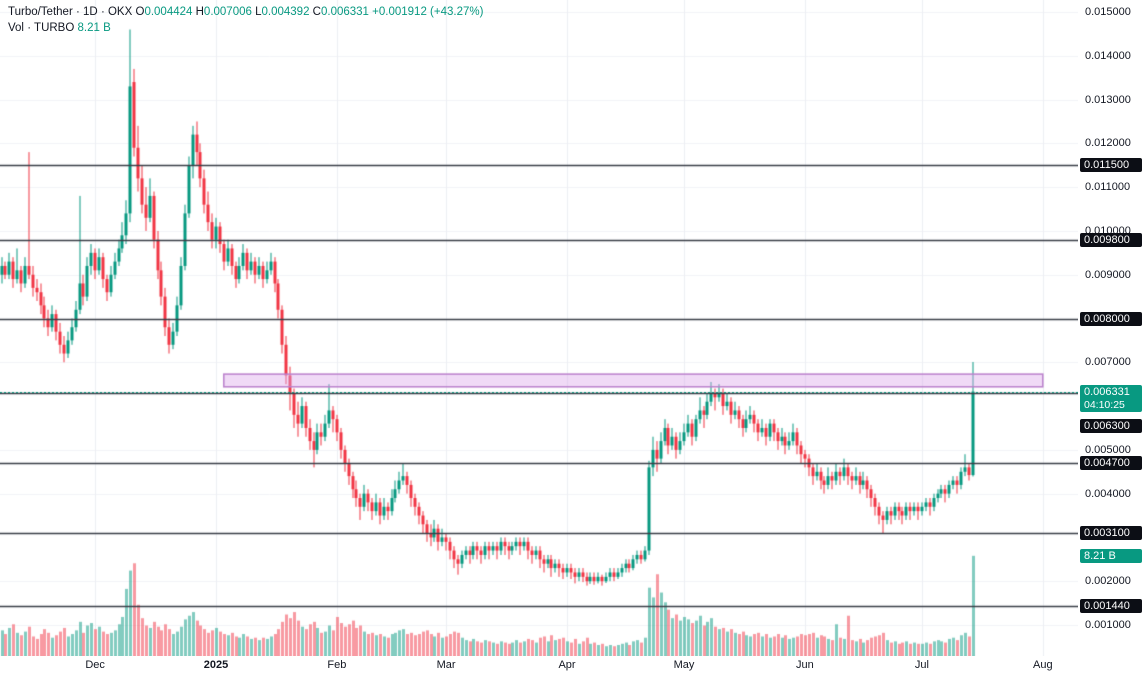  What do you see at coordinates (90, 12) in the screenshot?
I see `timeframe-label: 1D` at bounding box center [90, 12].